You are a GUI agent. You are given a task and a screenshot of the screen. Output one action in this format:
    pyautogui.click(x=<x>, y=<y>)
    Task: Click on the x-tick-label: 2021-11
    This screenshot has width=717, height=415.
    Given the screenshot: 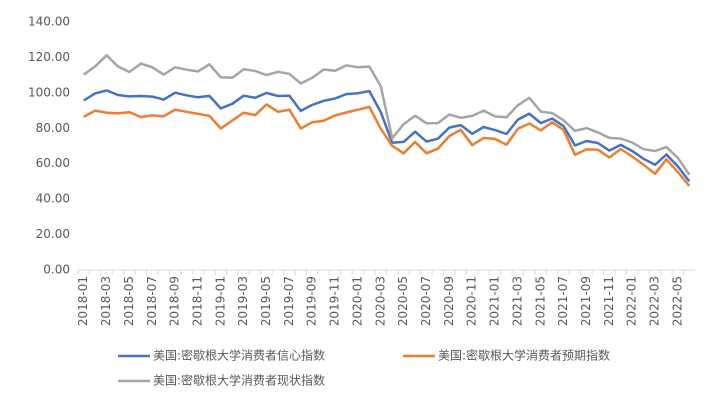 What is the action you would take?
    pyautogui.click(x=609, y=301)
    